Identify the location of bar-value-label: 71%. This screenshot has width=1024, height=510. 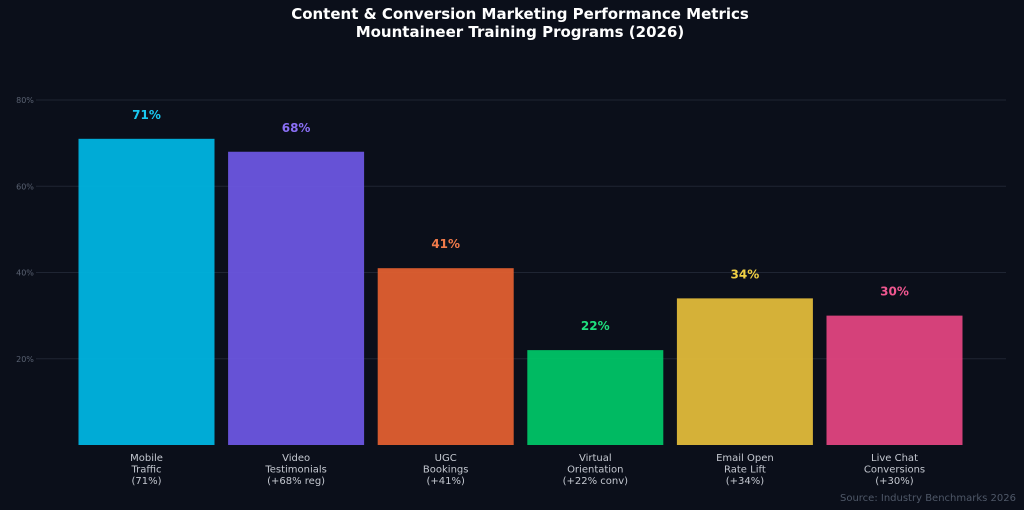
(146, 115).